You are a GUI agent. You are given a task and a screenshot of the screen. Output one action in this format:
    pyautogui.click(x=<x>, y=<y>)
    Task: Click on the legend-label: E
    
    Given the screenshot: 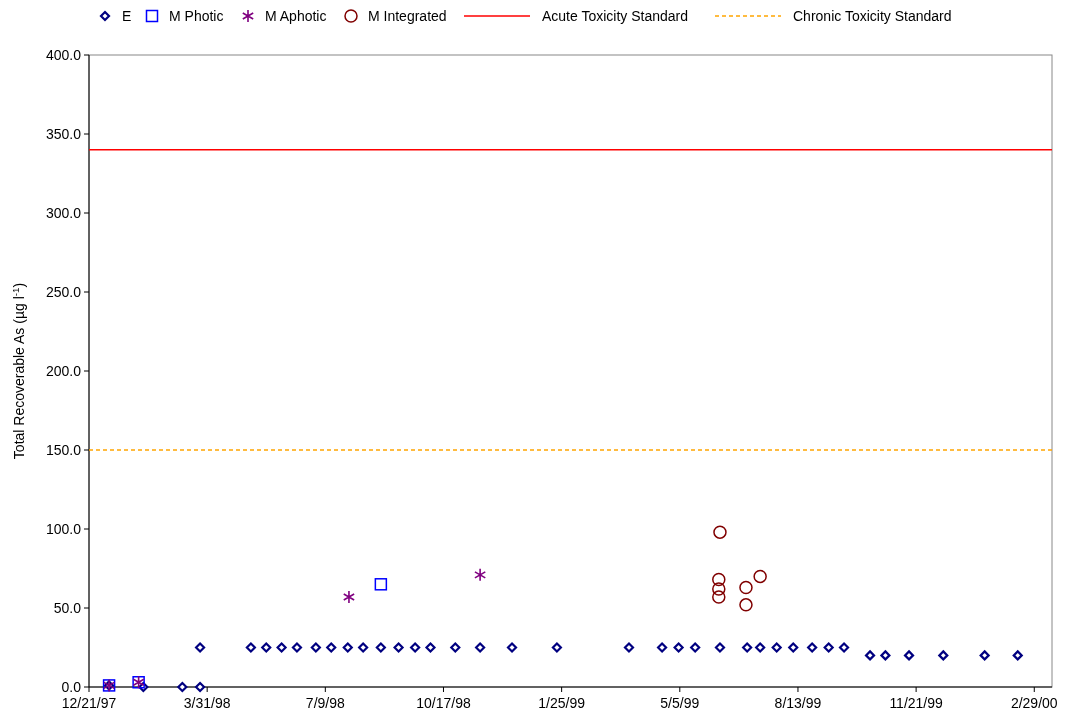 What is the action you would take?
    pyautogui.click(x=127, y=16)
    